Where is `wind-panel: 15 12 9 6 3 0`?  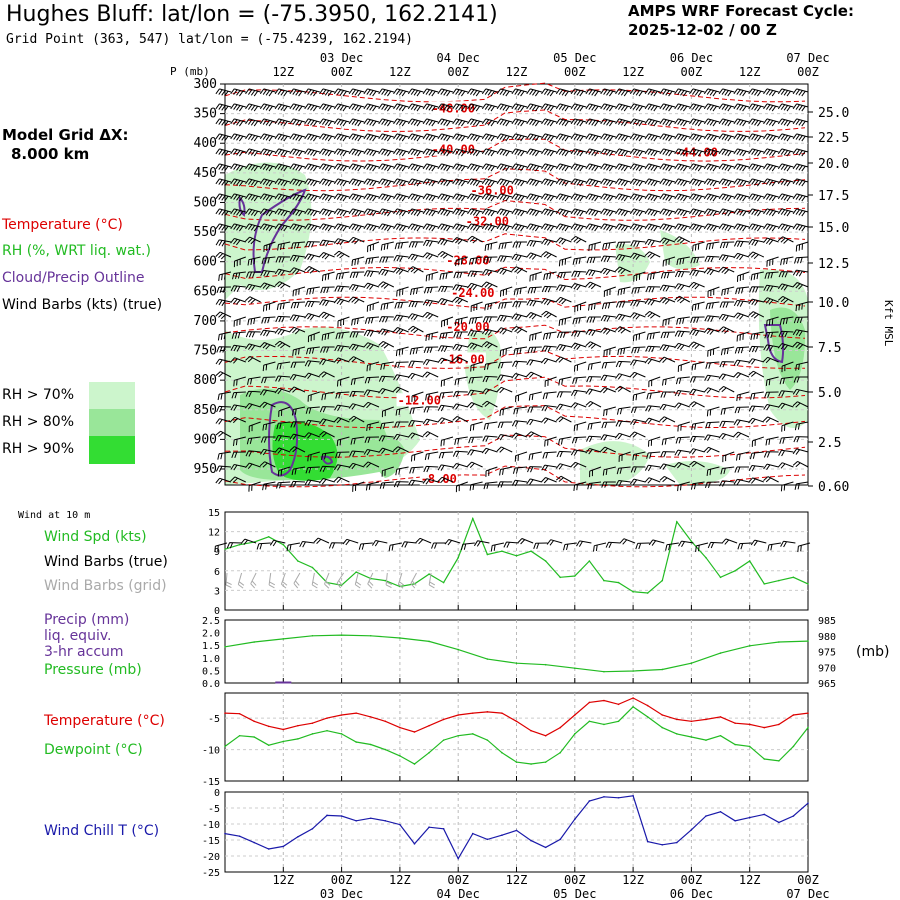
wind-panel: 15 12 9 6 3 0 is located at coordinates (509, 562).